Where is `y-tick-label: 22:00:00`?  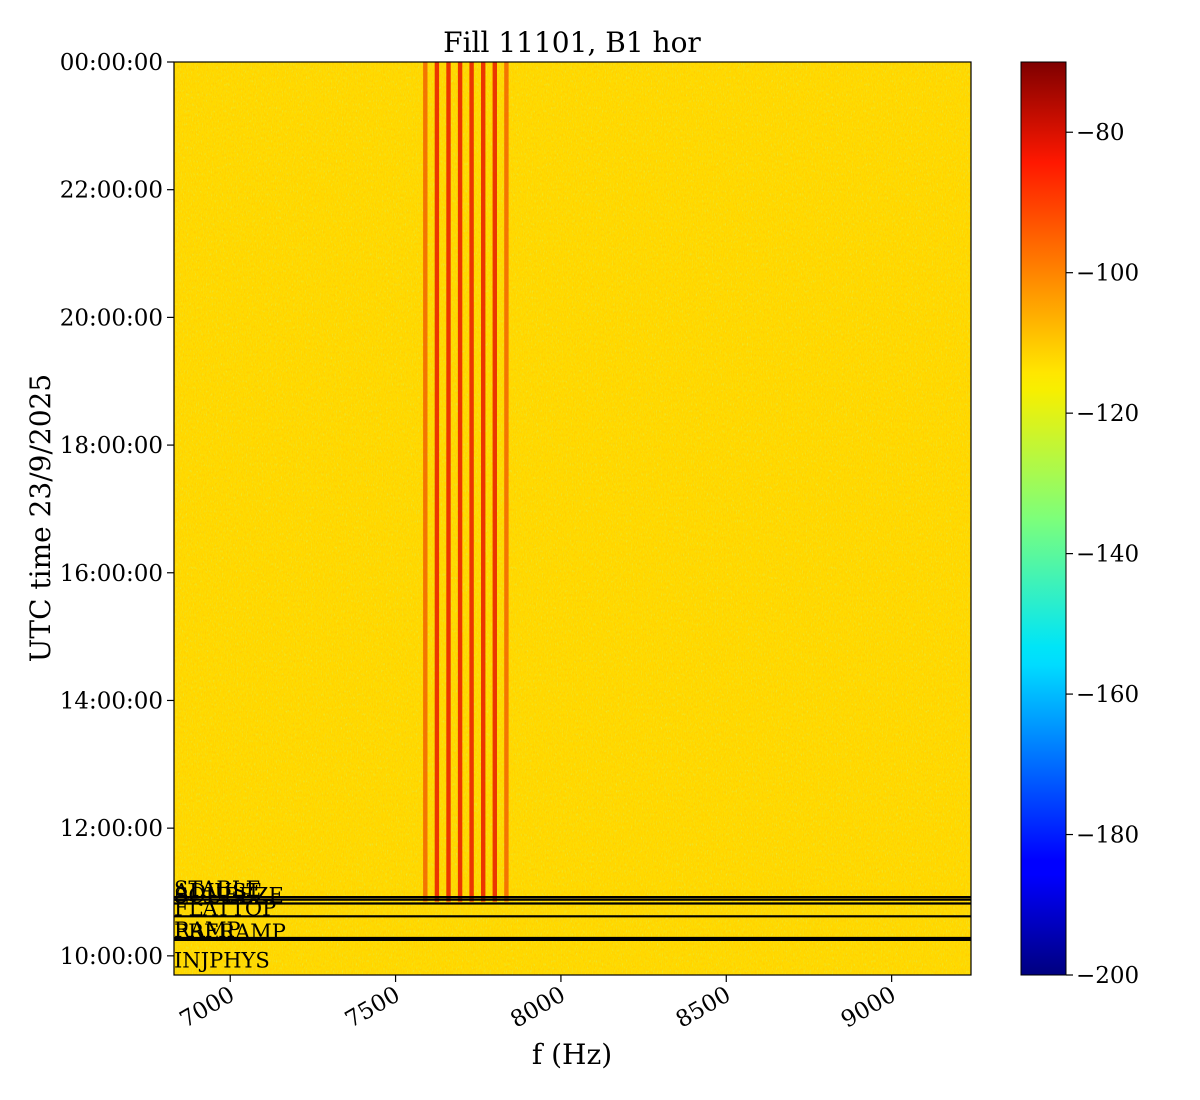
y-tick-label: 22:00:00 is located at coordinates (111, 191).